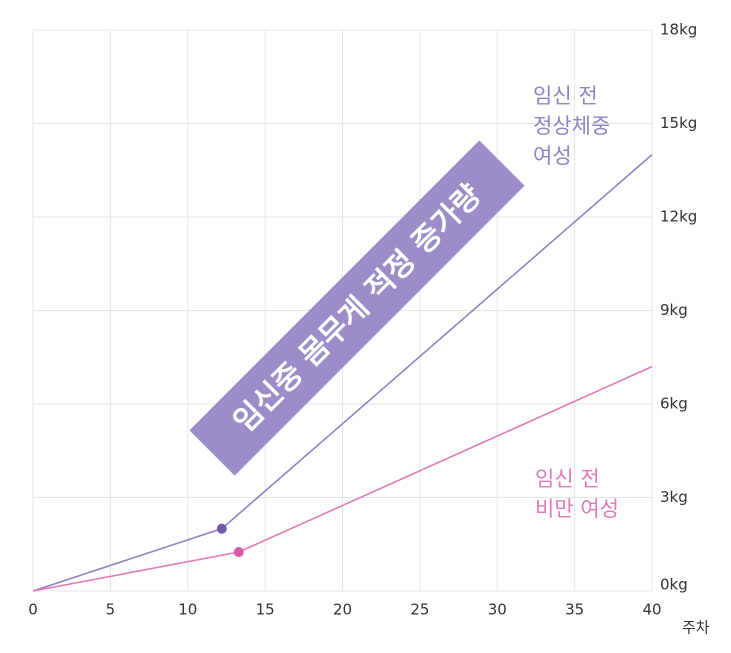 This screenshot has height=653, width=731. Describe the element at coordinates (33, 610) in the screenshot. I see `x-tick-label: 0` at that location.